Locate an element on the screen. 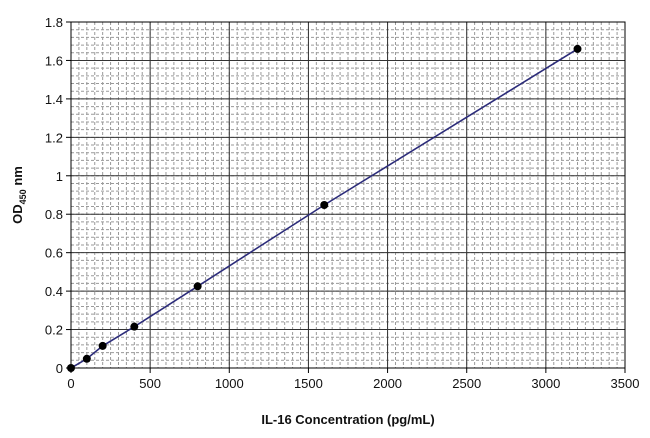 This screenshot has width=650, height=438. y-axis-title: OD450 nm is located at coordinates (19, 195).